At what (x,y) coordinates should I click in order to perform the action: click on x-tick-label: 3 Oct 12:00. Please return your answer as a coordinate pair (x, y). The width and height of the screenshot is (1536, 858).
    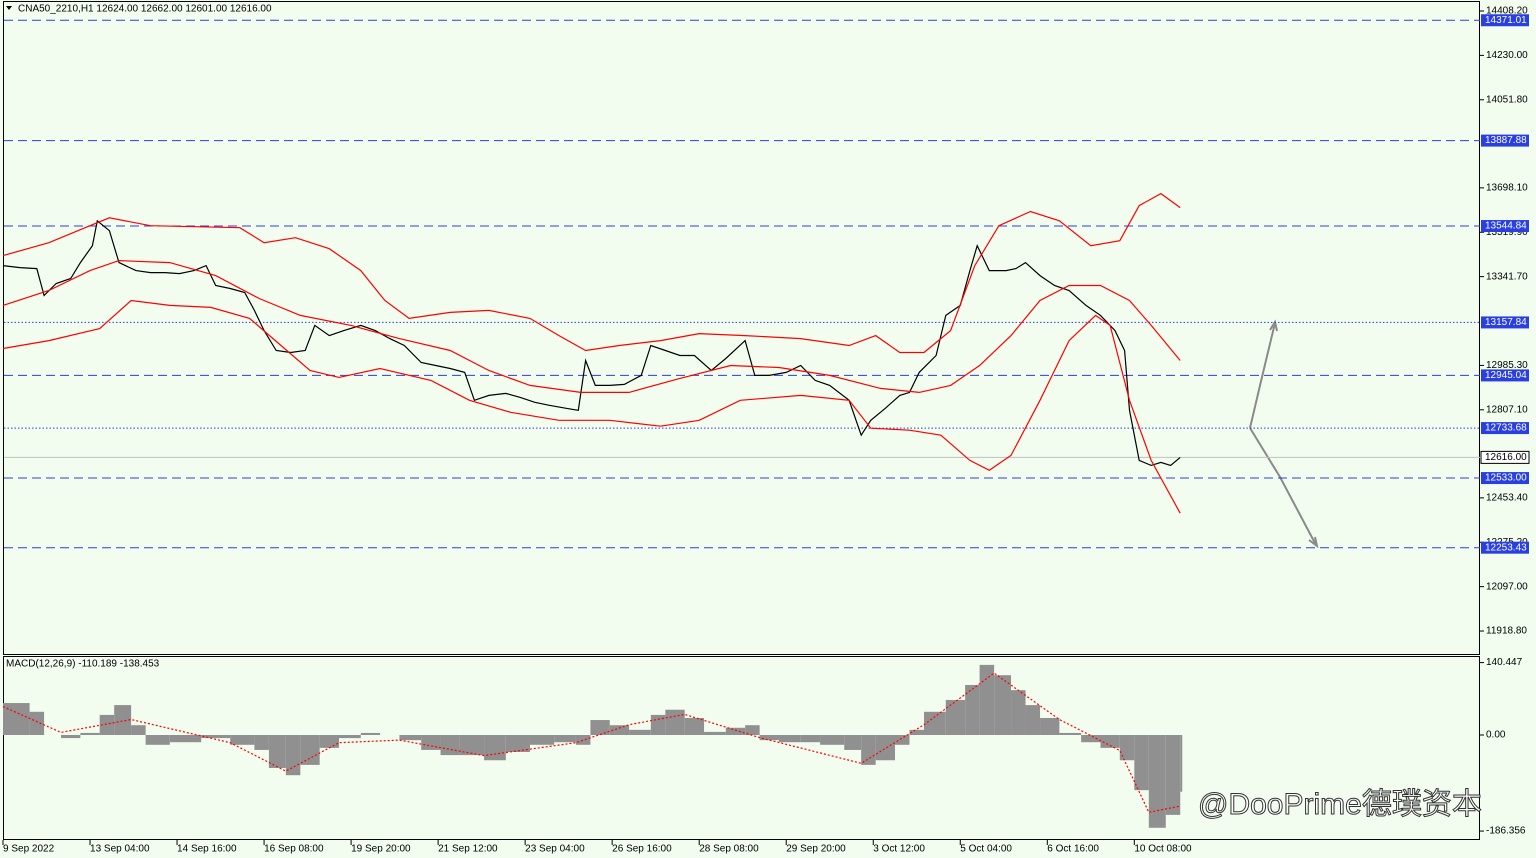
    Looking at the image, I should click on (899, 849).